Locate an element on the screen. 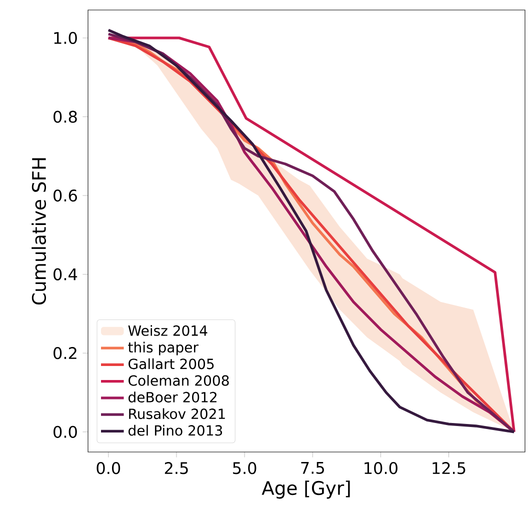 The height and width of the screenshot is (514, 532). x-tick-label: 5.0 is located at coordinates (244, 468).